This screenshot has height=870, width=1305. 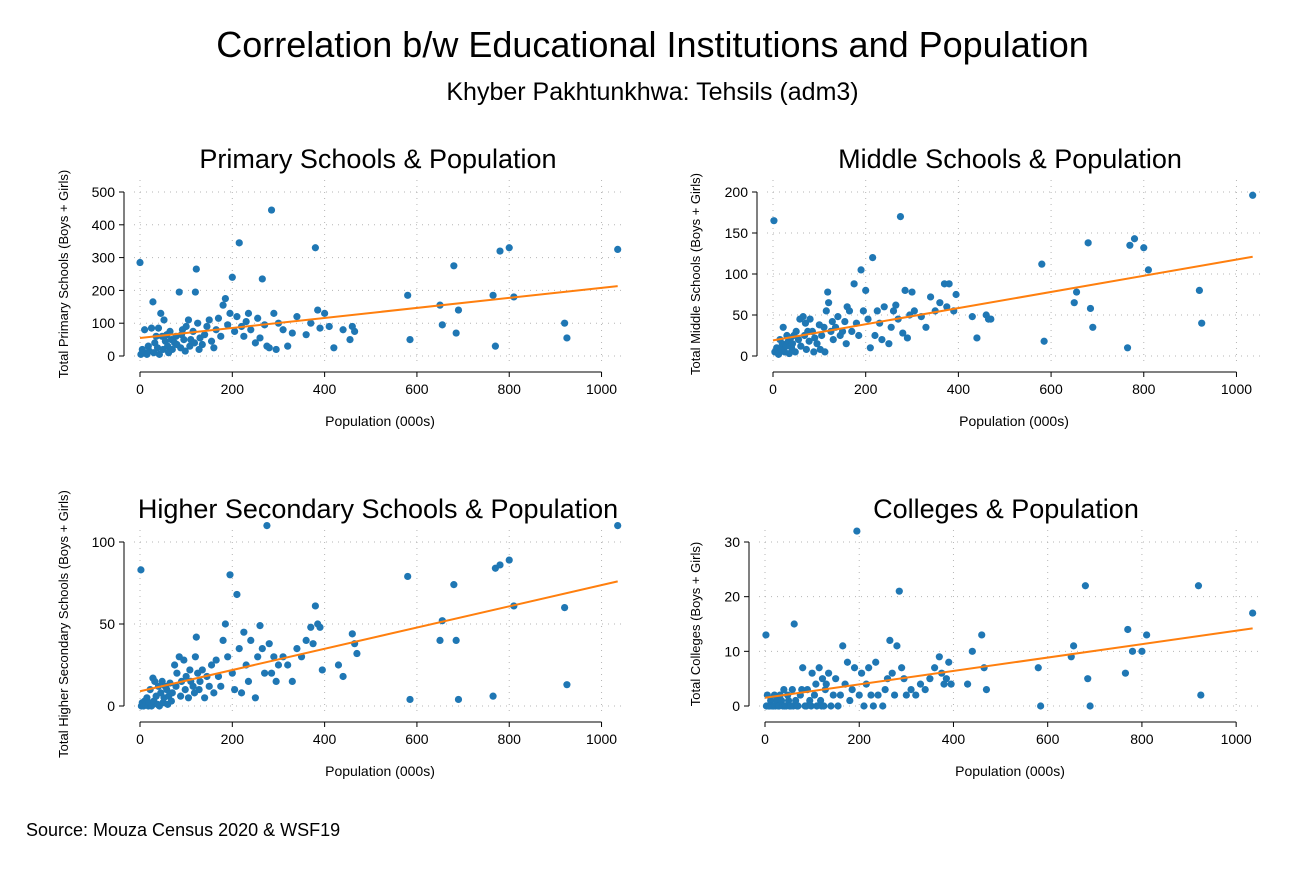 I want to click on y-tick-label: 300, so click(x=104, y=258).